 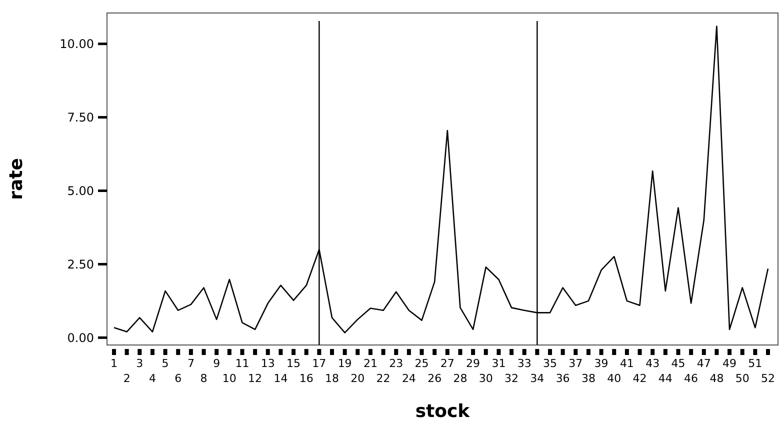 What do you see at coordinates (627, 363) in the screenshot?
I see `x-tick-label: 41` at bounding box center [627, 363].